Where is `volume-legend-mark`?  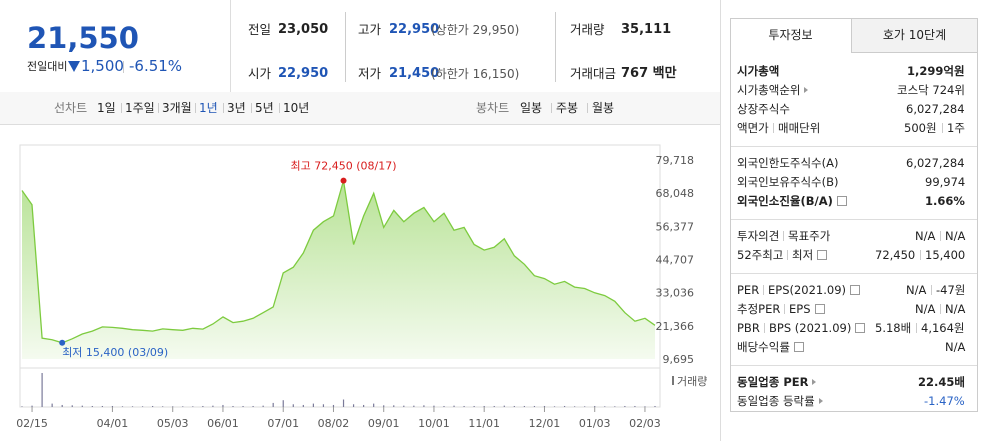
volume-legend-mark is located at coordinates (673, 380).